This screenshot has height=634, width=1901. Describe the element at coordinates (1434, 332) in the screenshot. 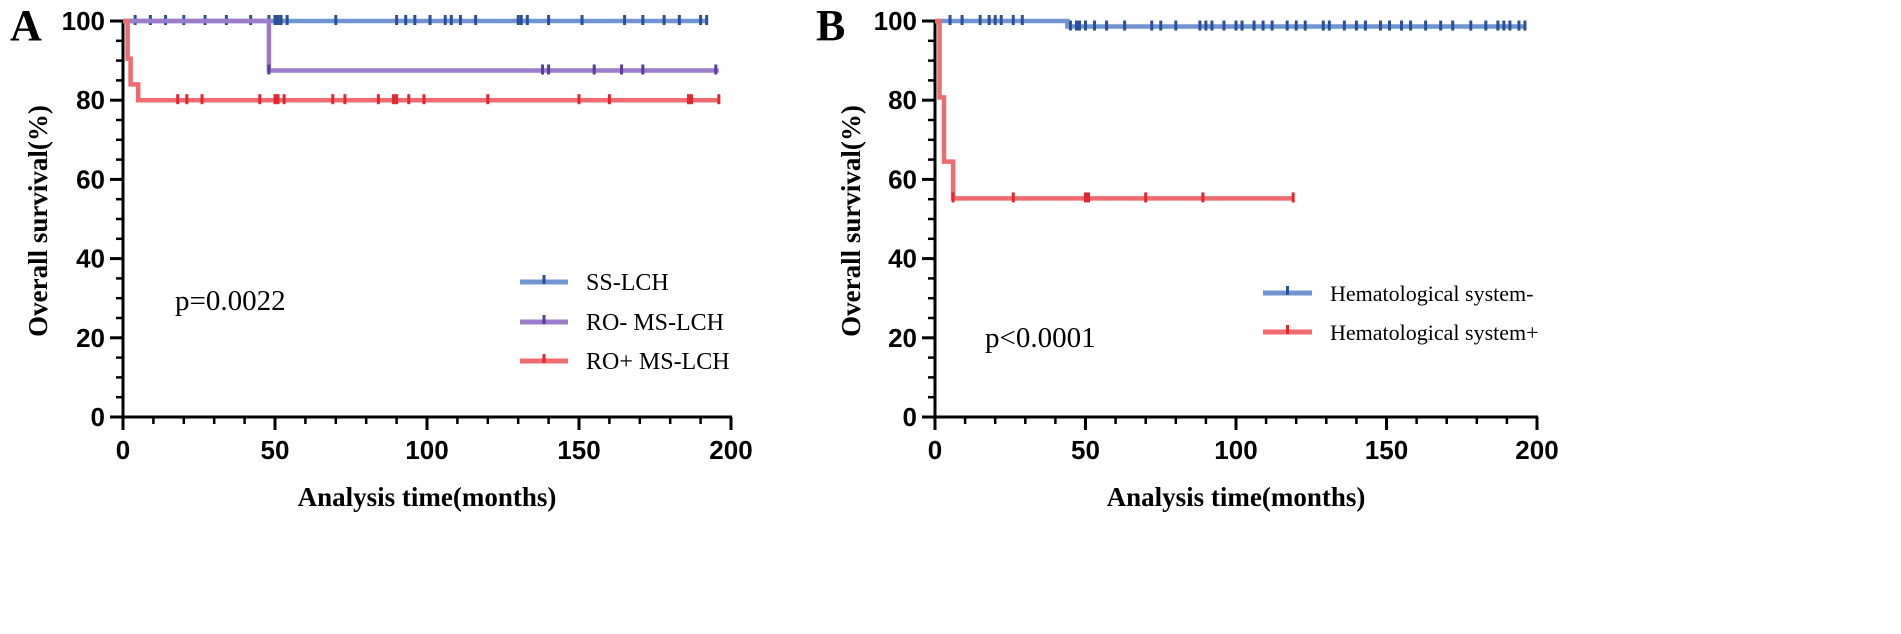

I see `legend-label: Hematological system+` at that location.